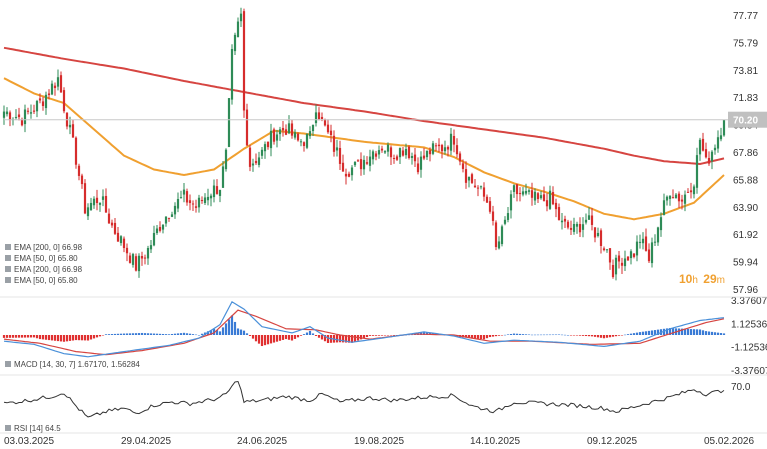  Describe the element at coordinates (8, 428) in the screenshot. I see `rsi-legend-icon` at that location.